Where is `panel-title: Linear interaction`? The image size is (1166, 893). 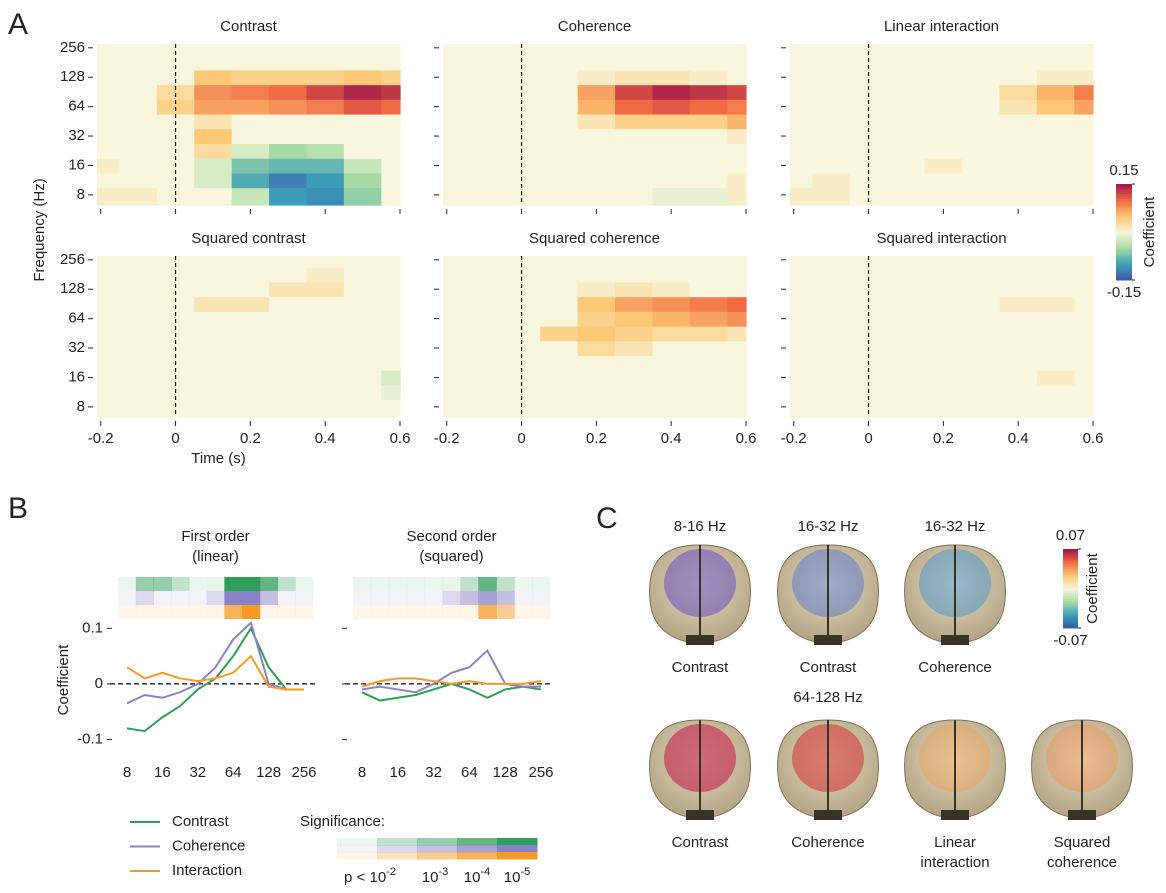
panel-title: Linear interaction is located at coordinates (941, 26).